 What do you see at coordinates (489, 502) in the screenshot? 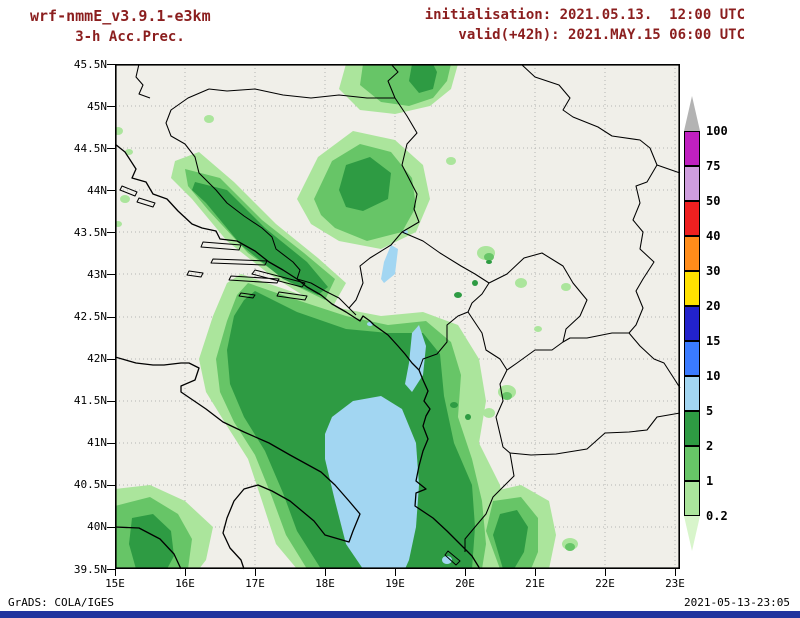
I see `border-albania-greece` at bounding box center [489, 502].